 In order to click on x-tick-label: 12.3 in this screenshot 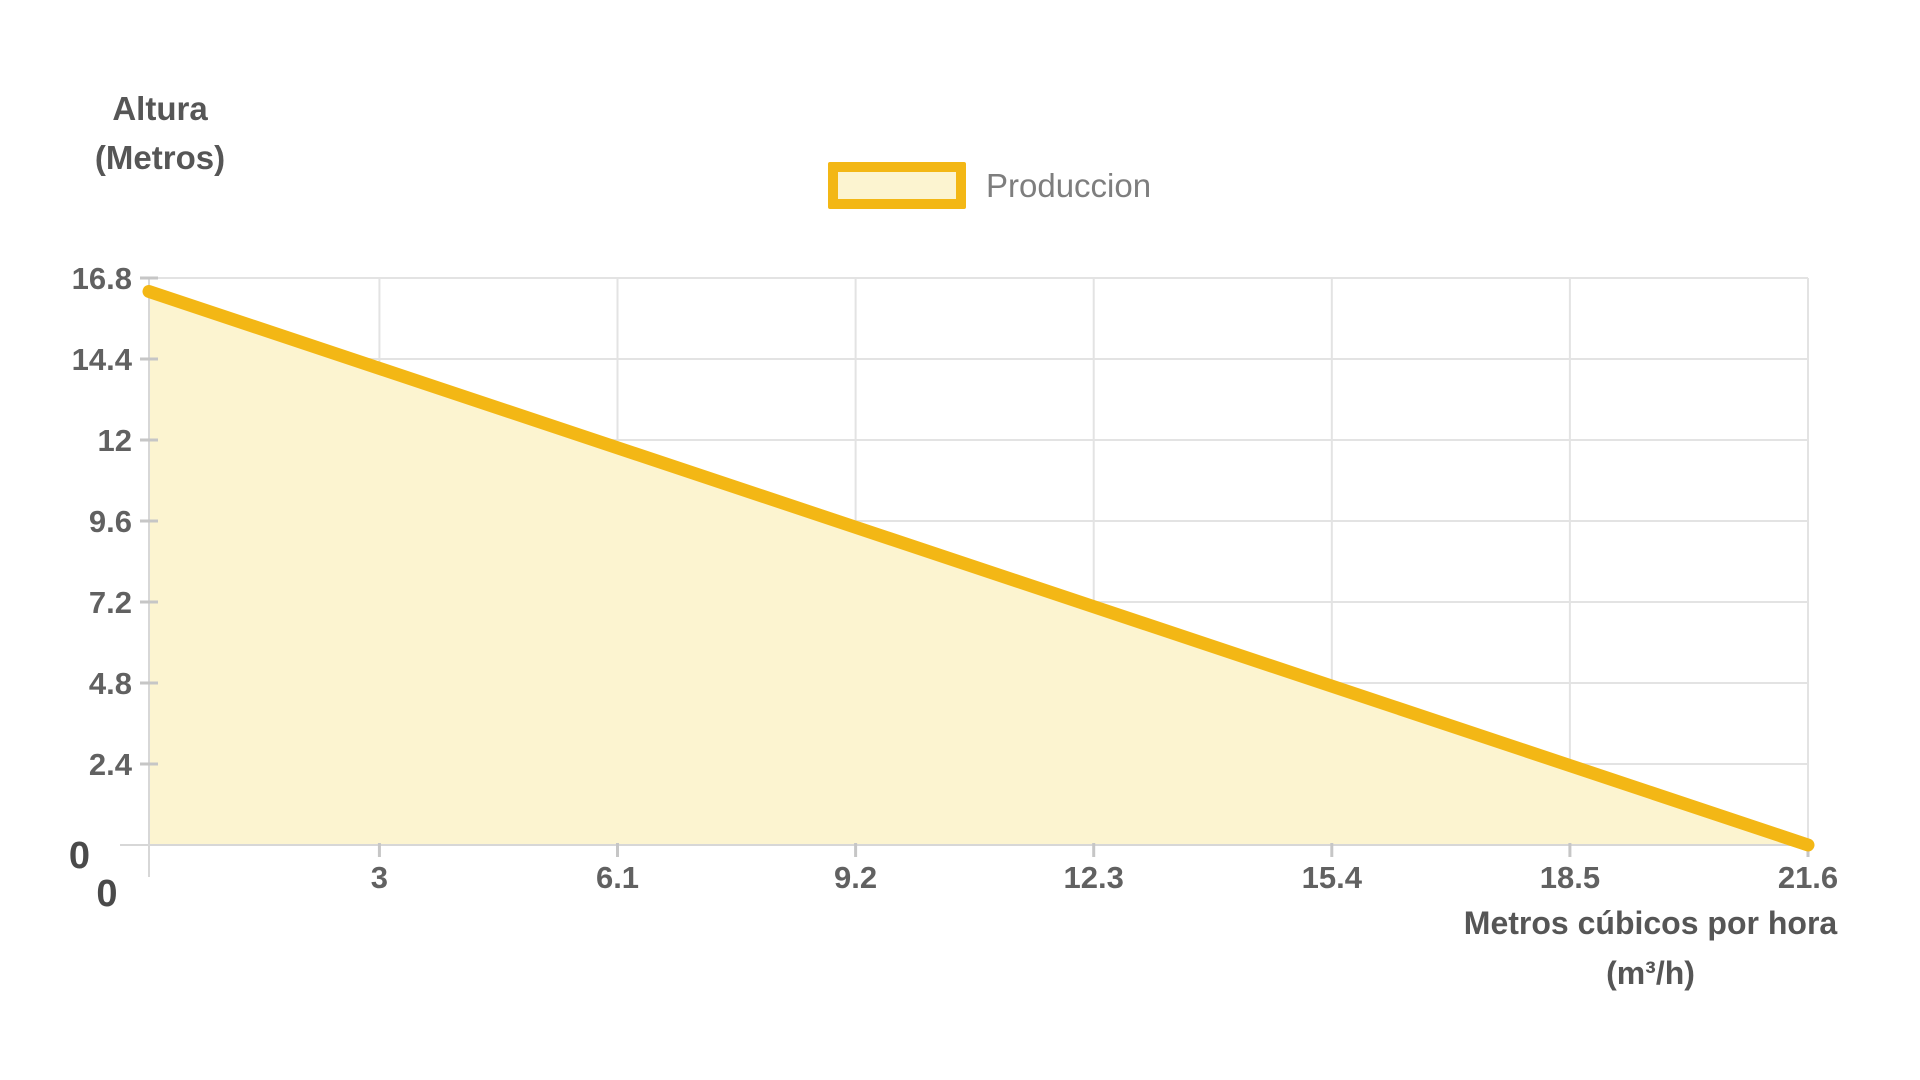, I will do `click(1094, 877)`.